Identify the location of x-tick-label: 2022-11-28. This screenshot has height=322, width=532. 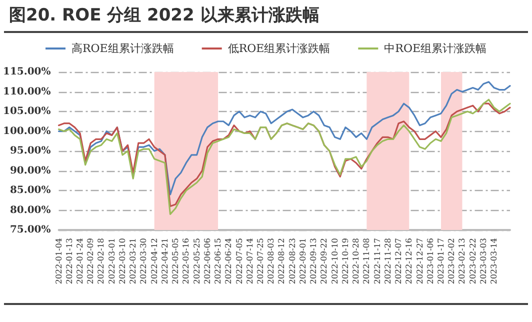
(387, 261).